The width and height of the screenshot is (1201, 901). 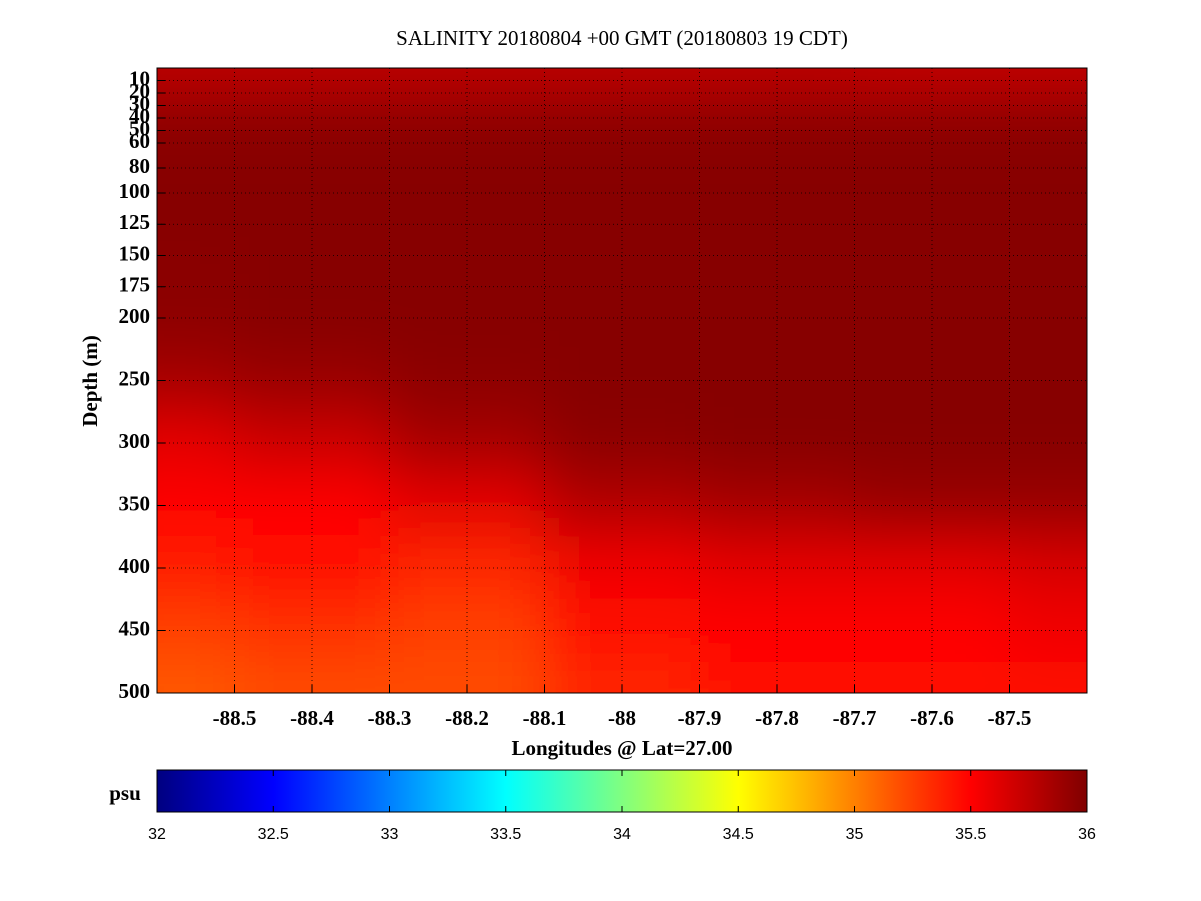 I want to click on y-tick-label: 50, so click(x=139, y=128).